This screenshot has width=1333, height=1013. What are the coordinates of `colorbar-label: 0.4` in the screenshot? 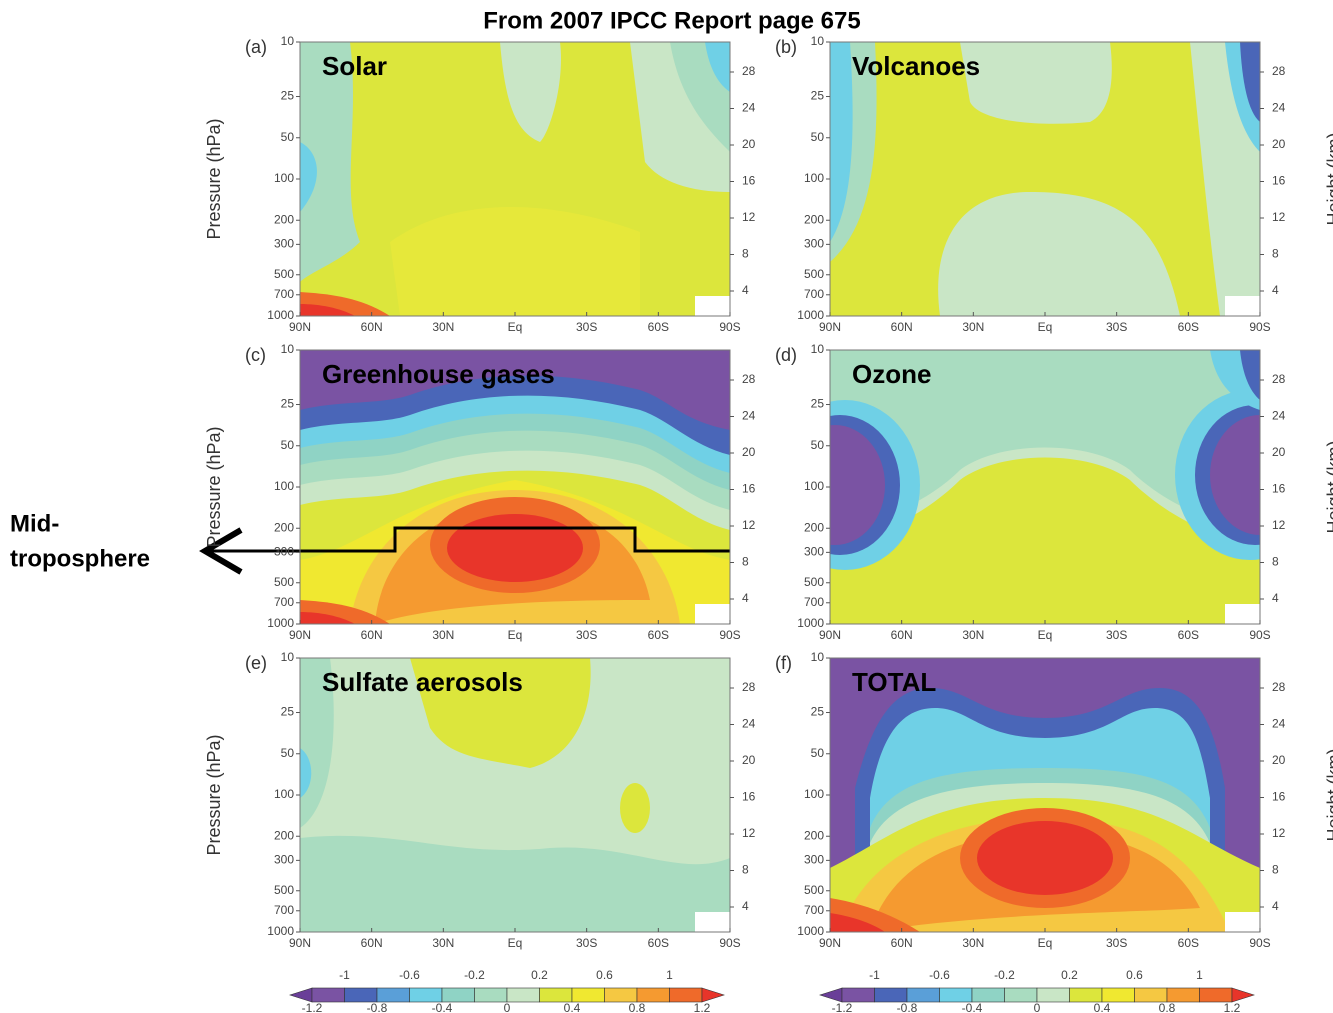 It's located at (1102, 1007).